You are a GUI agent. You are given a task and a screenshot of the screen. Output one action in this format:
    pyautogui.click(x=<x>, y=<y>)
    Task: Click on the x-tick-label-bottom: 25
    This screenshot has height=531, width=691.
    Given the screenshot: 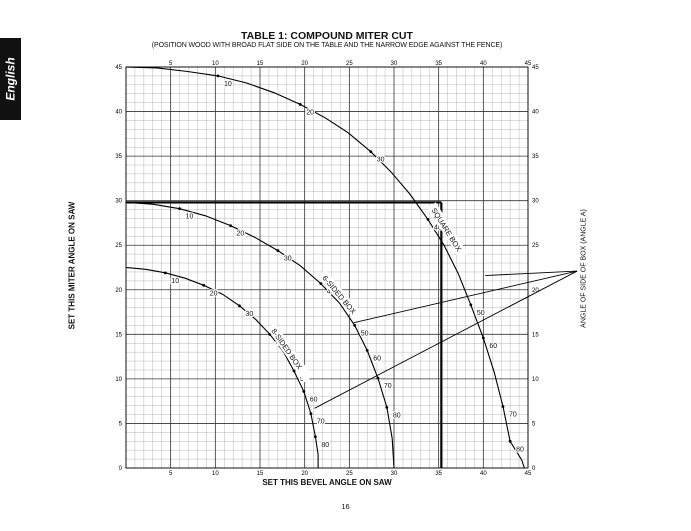 What is the action you would take?
    pyautogui.click(x=349, y=474)
    